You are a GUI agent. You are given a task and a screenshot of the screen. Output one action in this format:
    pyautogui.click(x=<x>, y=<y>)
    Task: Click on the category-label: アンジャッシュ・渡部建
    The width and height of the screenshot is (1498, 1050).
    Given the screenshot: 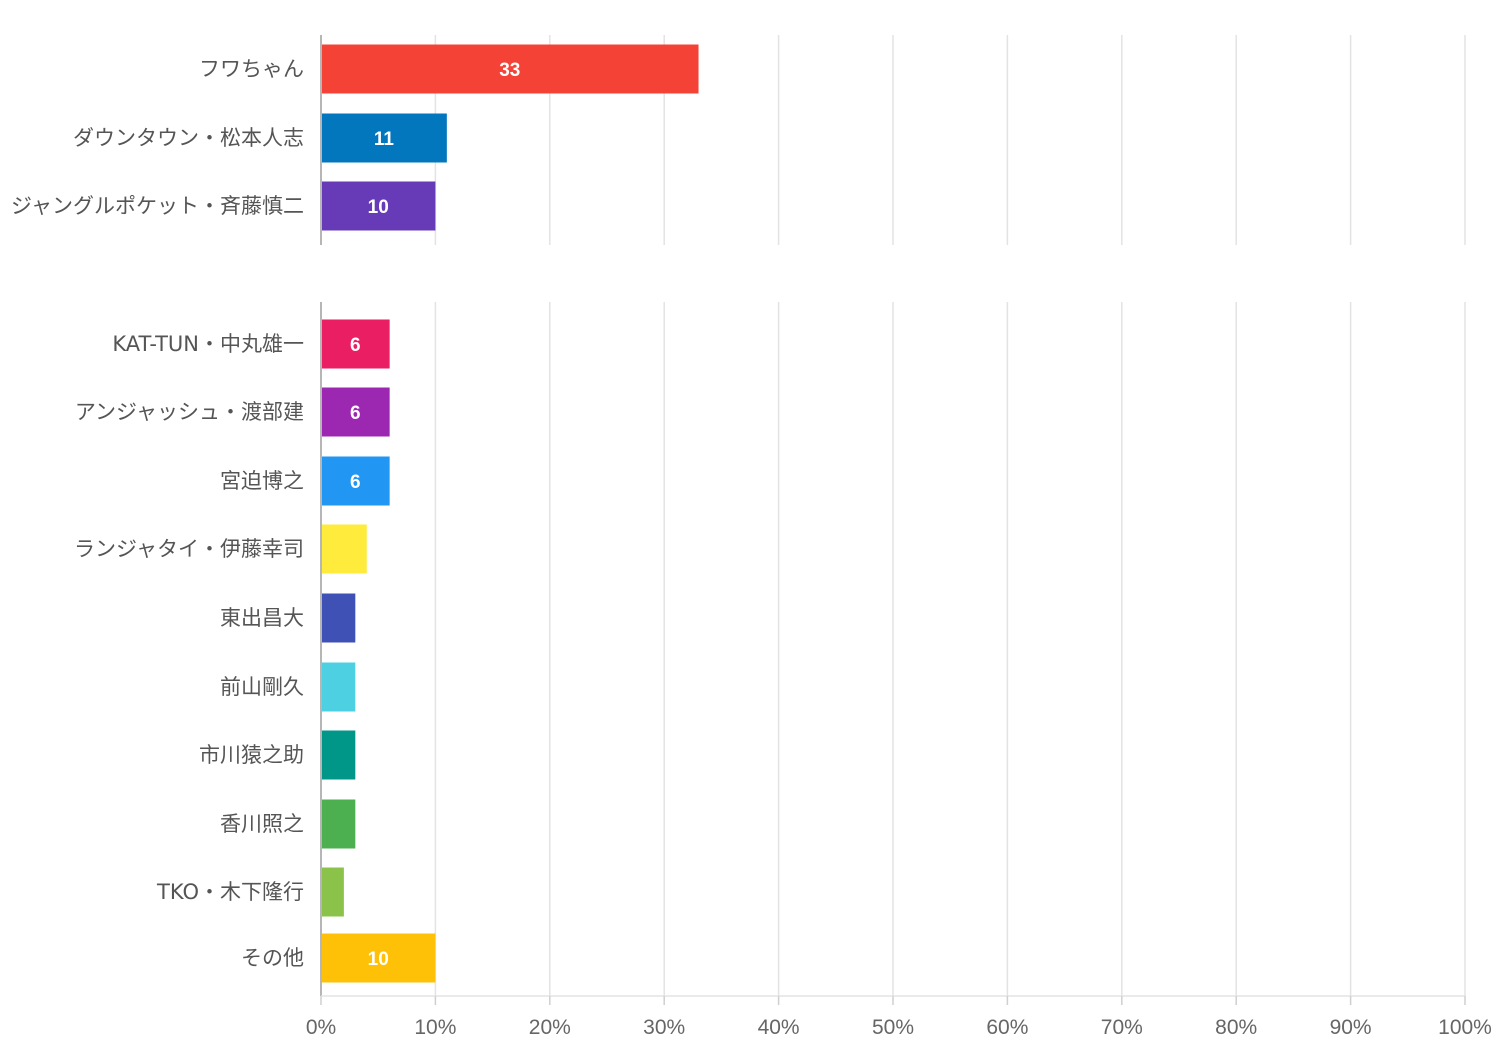 What is the action you would take?
    pyautogui.click(x=189, y=412)
    